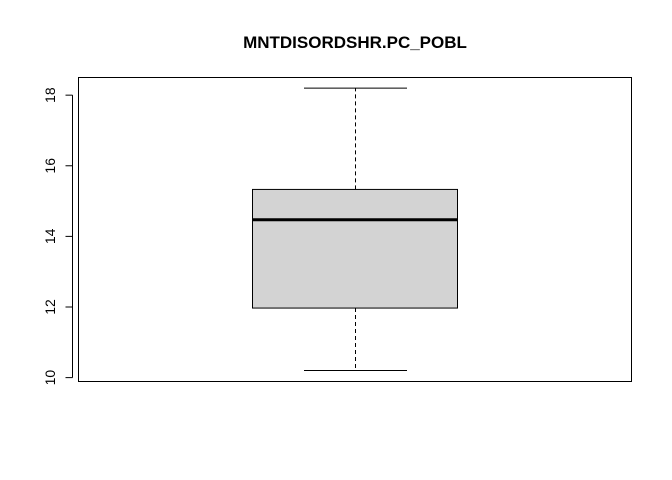 This screenshot has height=480, width=672. I want to click on y-tick-label: 16, so click(50, 166).